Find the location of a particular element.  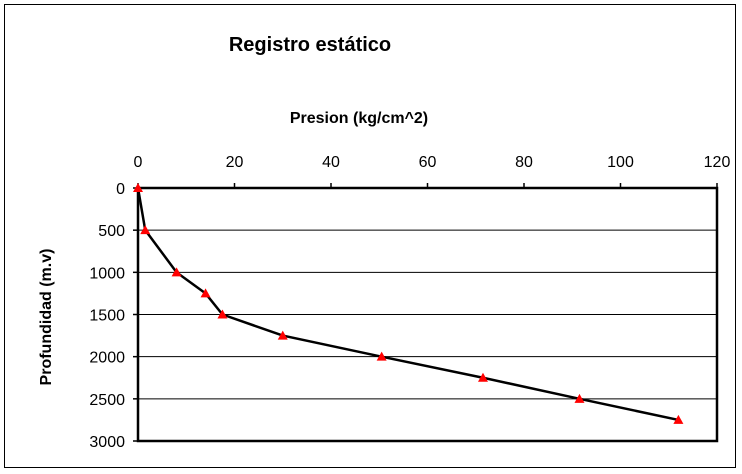

y-axis-title: Profundidad (m.v) is located at coordinates (46, 317).